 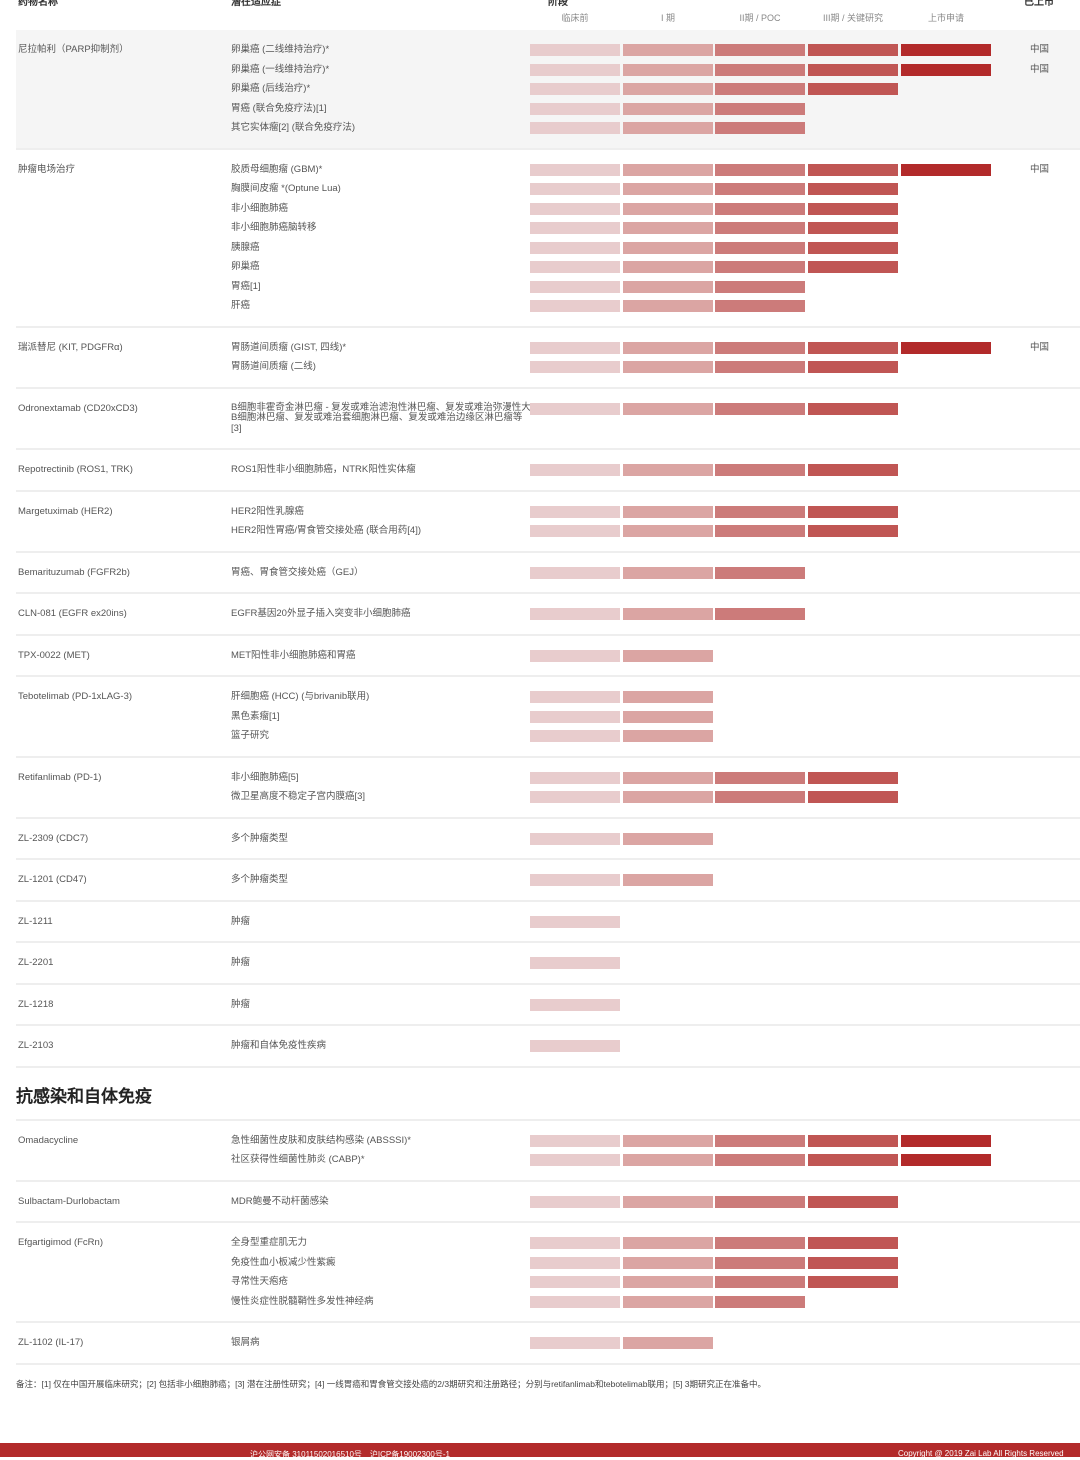 What do you see at coordinates (350, 1454) in the screenshot?
I see `icp-link: 沪公网安备 31011502016510号 沪ICP备19002300号-1` at bounding box center [350, 1454].